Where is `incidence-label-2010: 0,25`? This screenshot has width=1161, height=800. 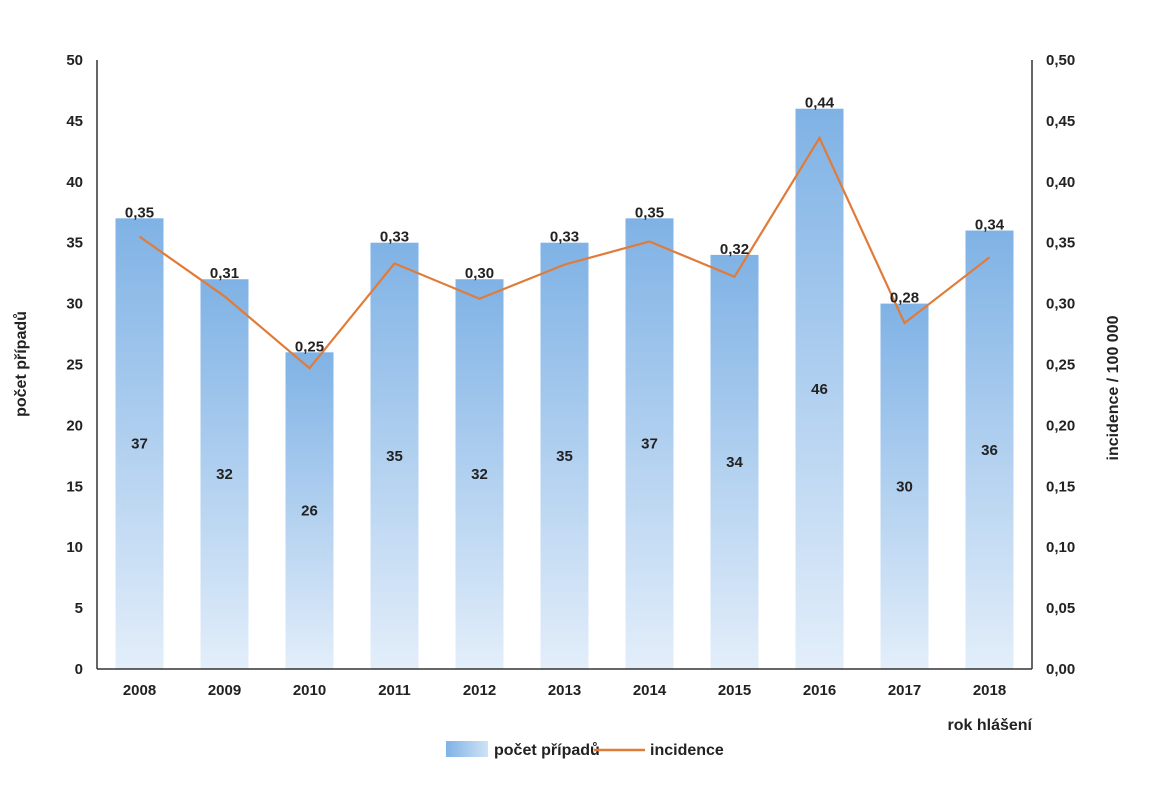 incidence-label-2010: 0,25 is located at coordinates (309, 346).